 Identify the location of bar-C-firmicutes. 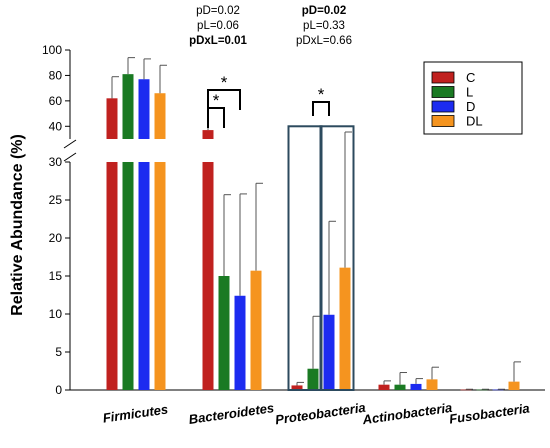
(112, 276).